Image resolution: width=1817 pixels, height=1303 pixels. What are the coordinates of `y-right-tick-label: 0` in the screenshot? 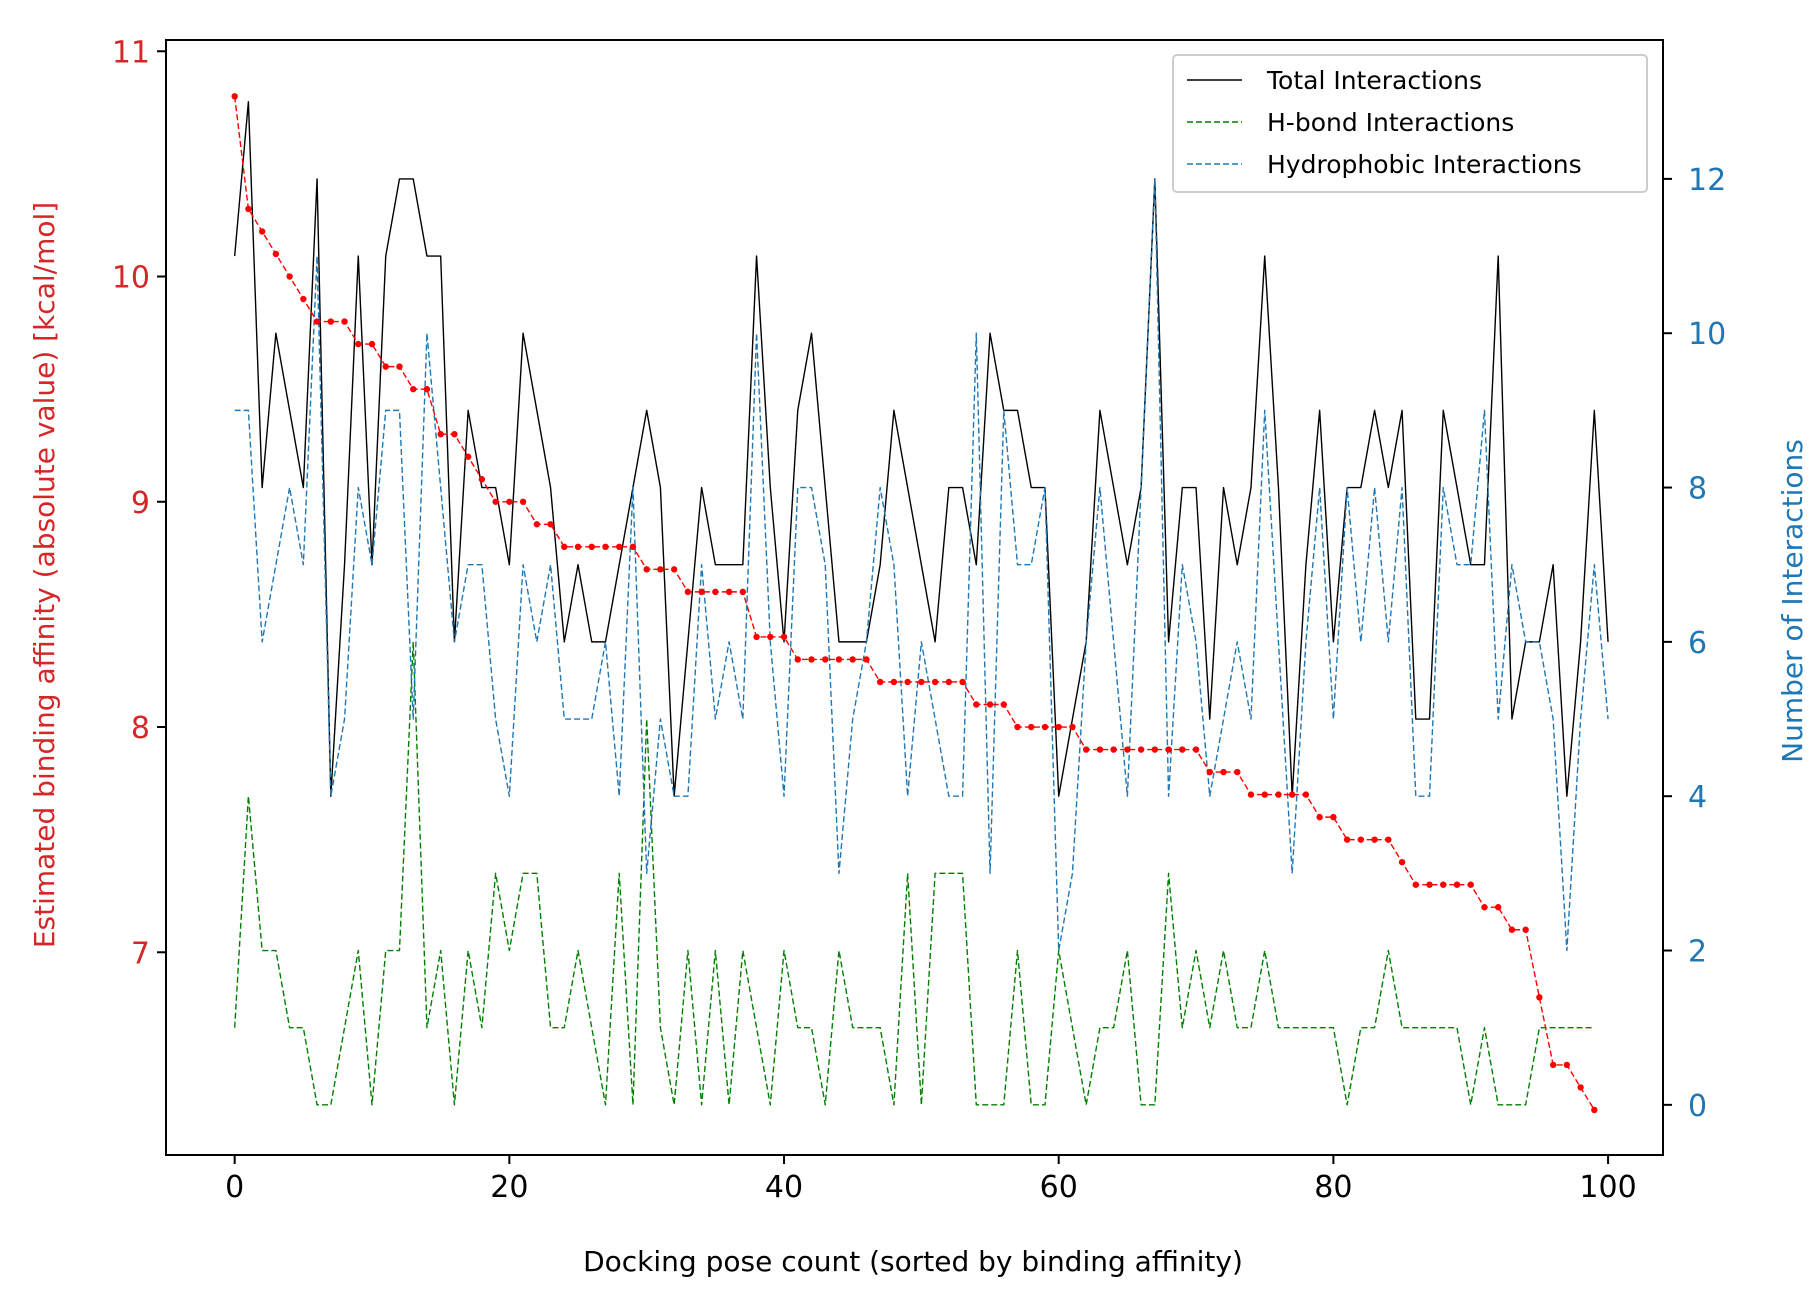 It's located at (1697, 1106).